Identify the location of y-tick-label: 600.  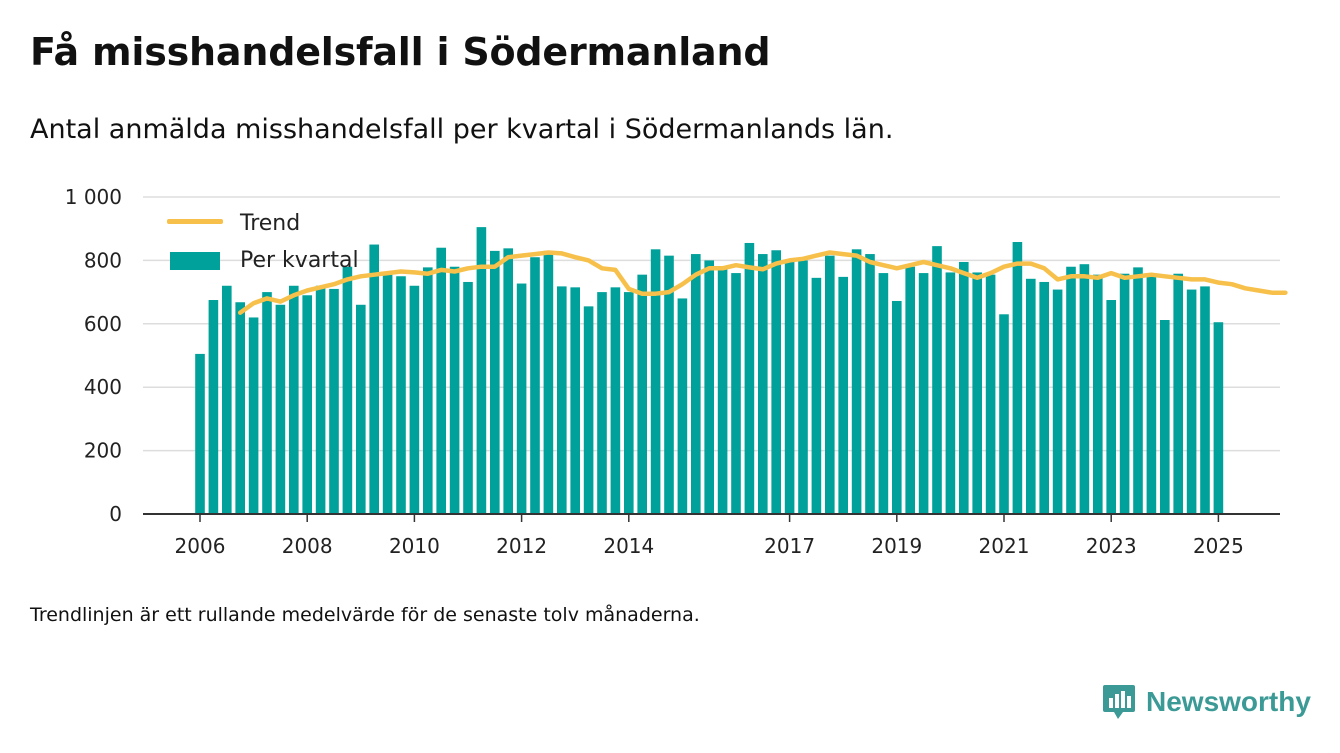
(103, 324).